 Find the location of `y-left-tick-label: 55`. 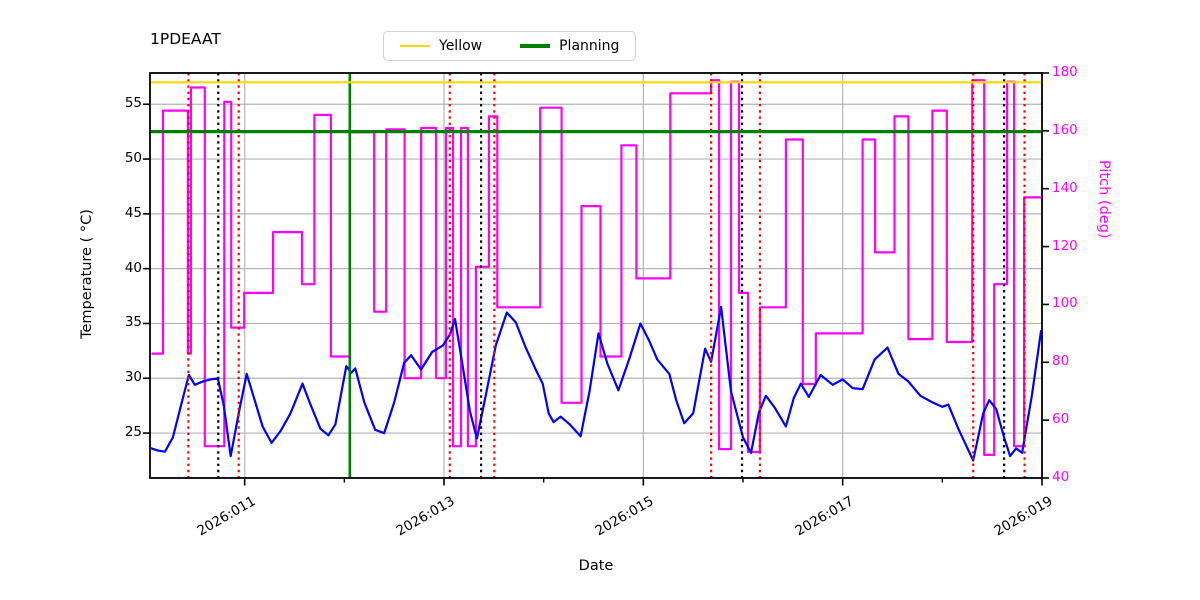

y-left-tick-label: 55 is located at coordinates (133, 103).